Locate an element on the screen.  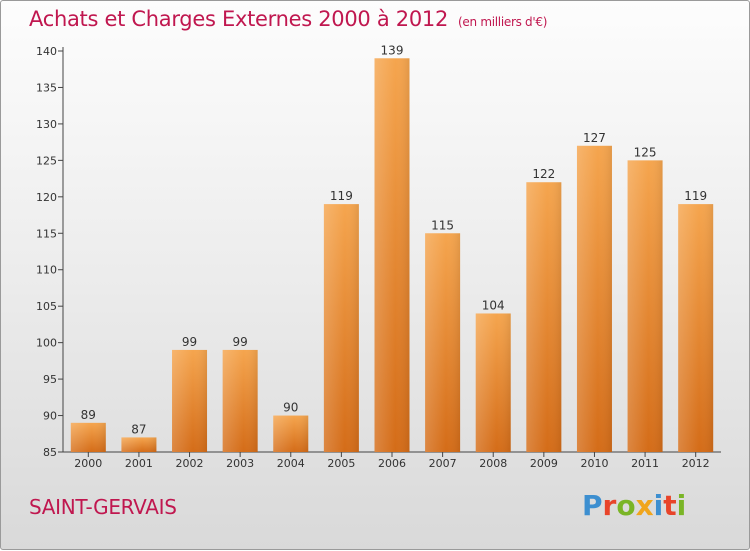
x-tick-label: 2002 is located at coordinates (190, 463).